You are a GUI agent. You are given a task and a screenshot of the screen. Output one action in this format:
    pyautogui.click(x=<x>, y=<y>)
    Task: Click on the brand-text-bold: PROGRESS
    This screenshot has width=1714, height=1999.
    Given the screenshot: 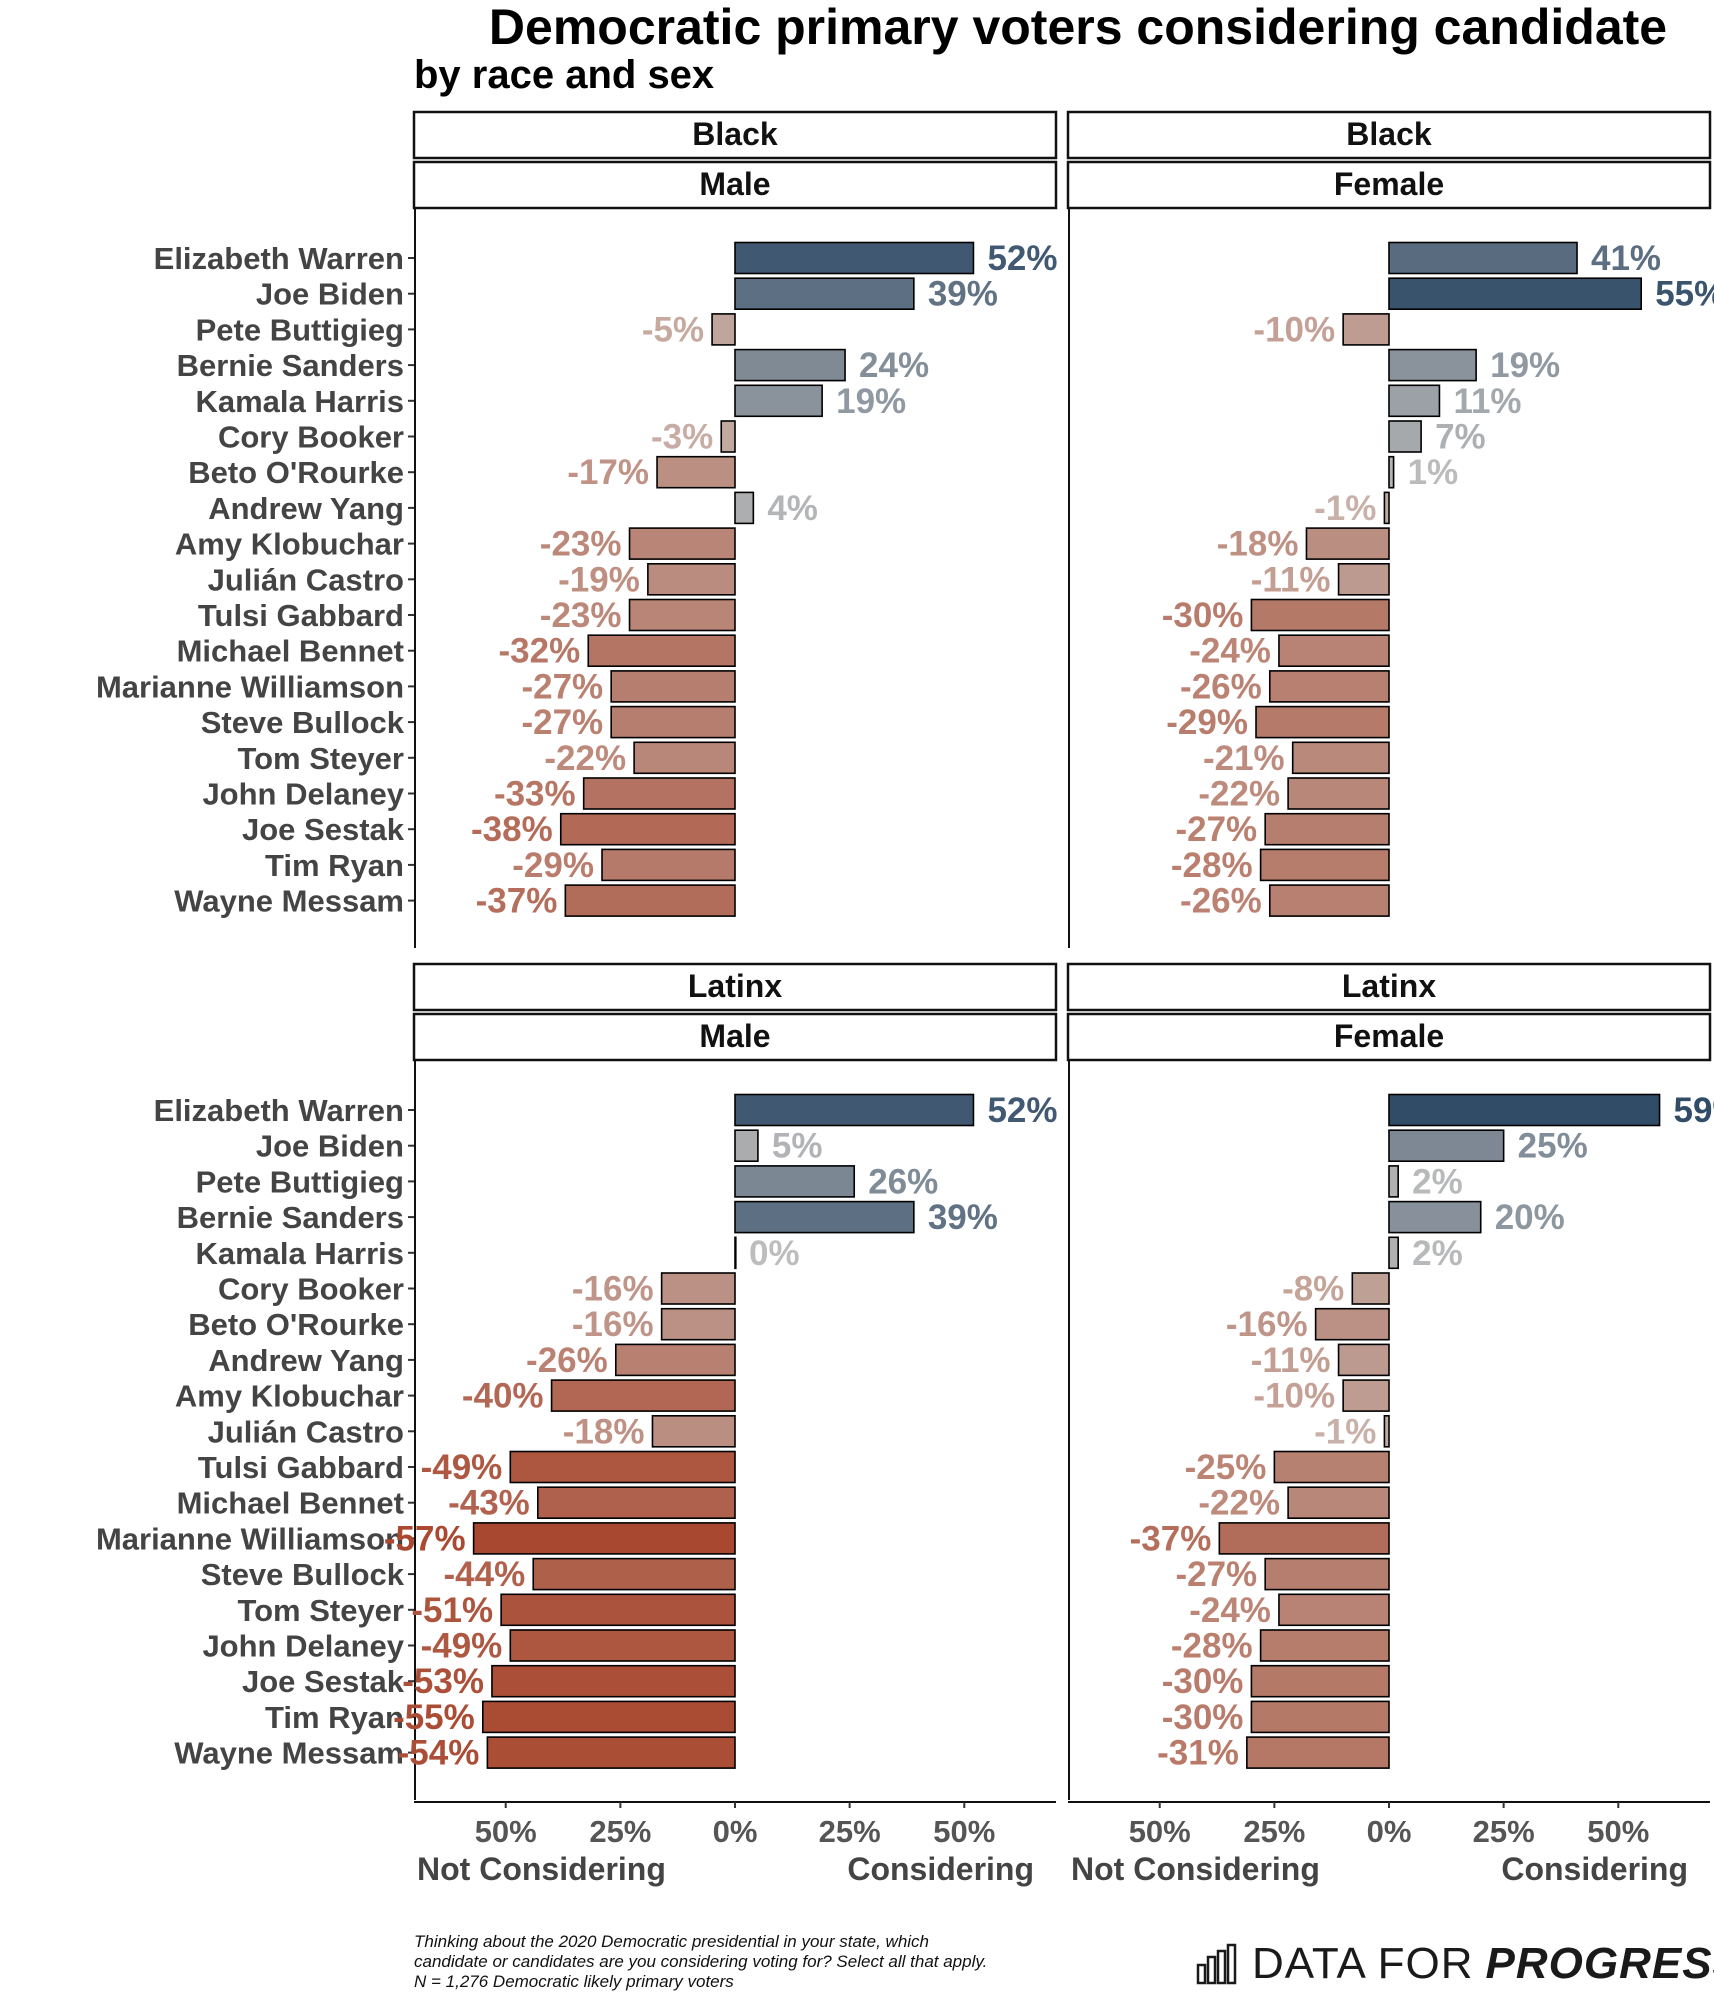 What is the action you would take?
    pyautogui.click(x=1599, y=1963)
    